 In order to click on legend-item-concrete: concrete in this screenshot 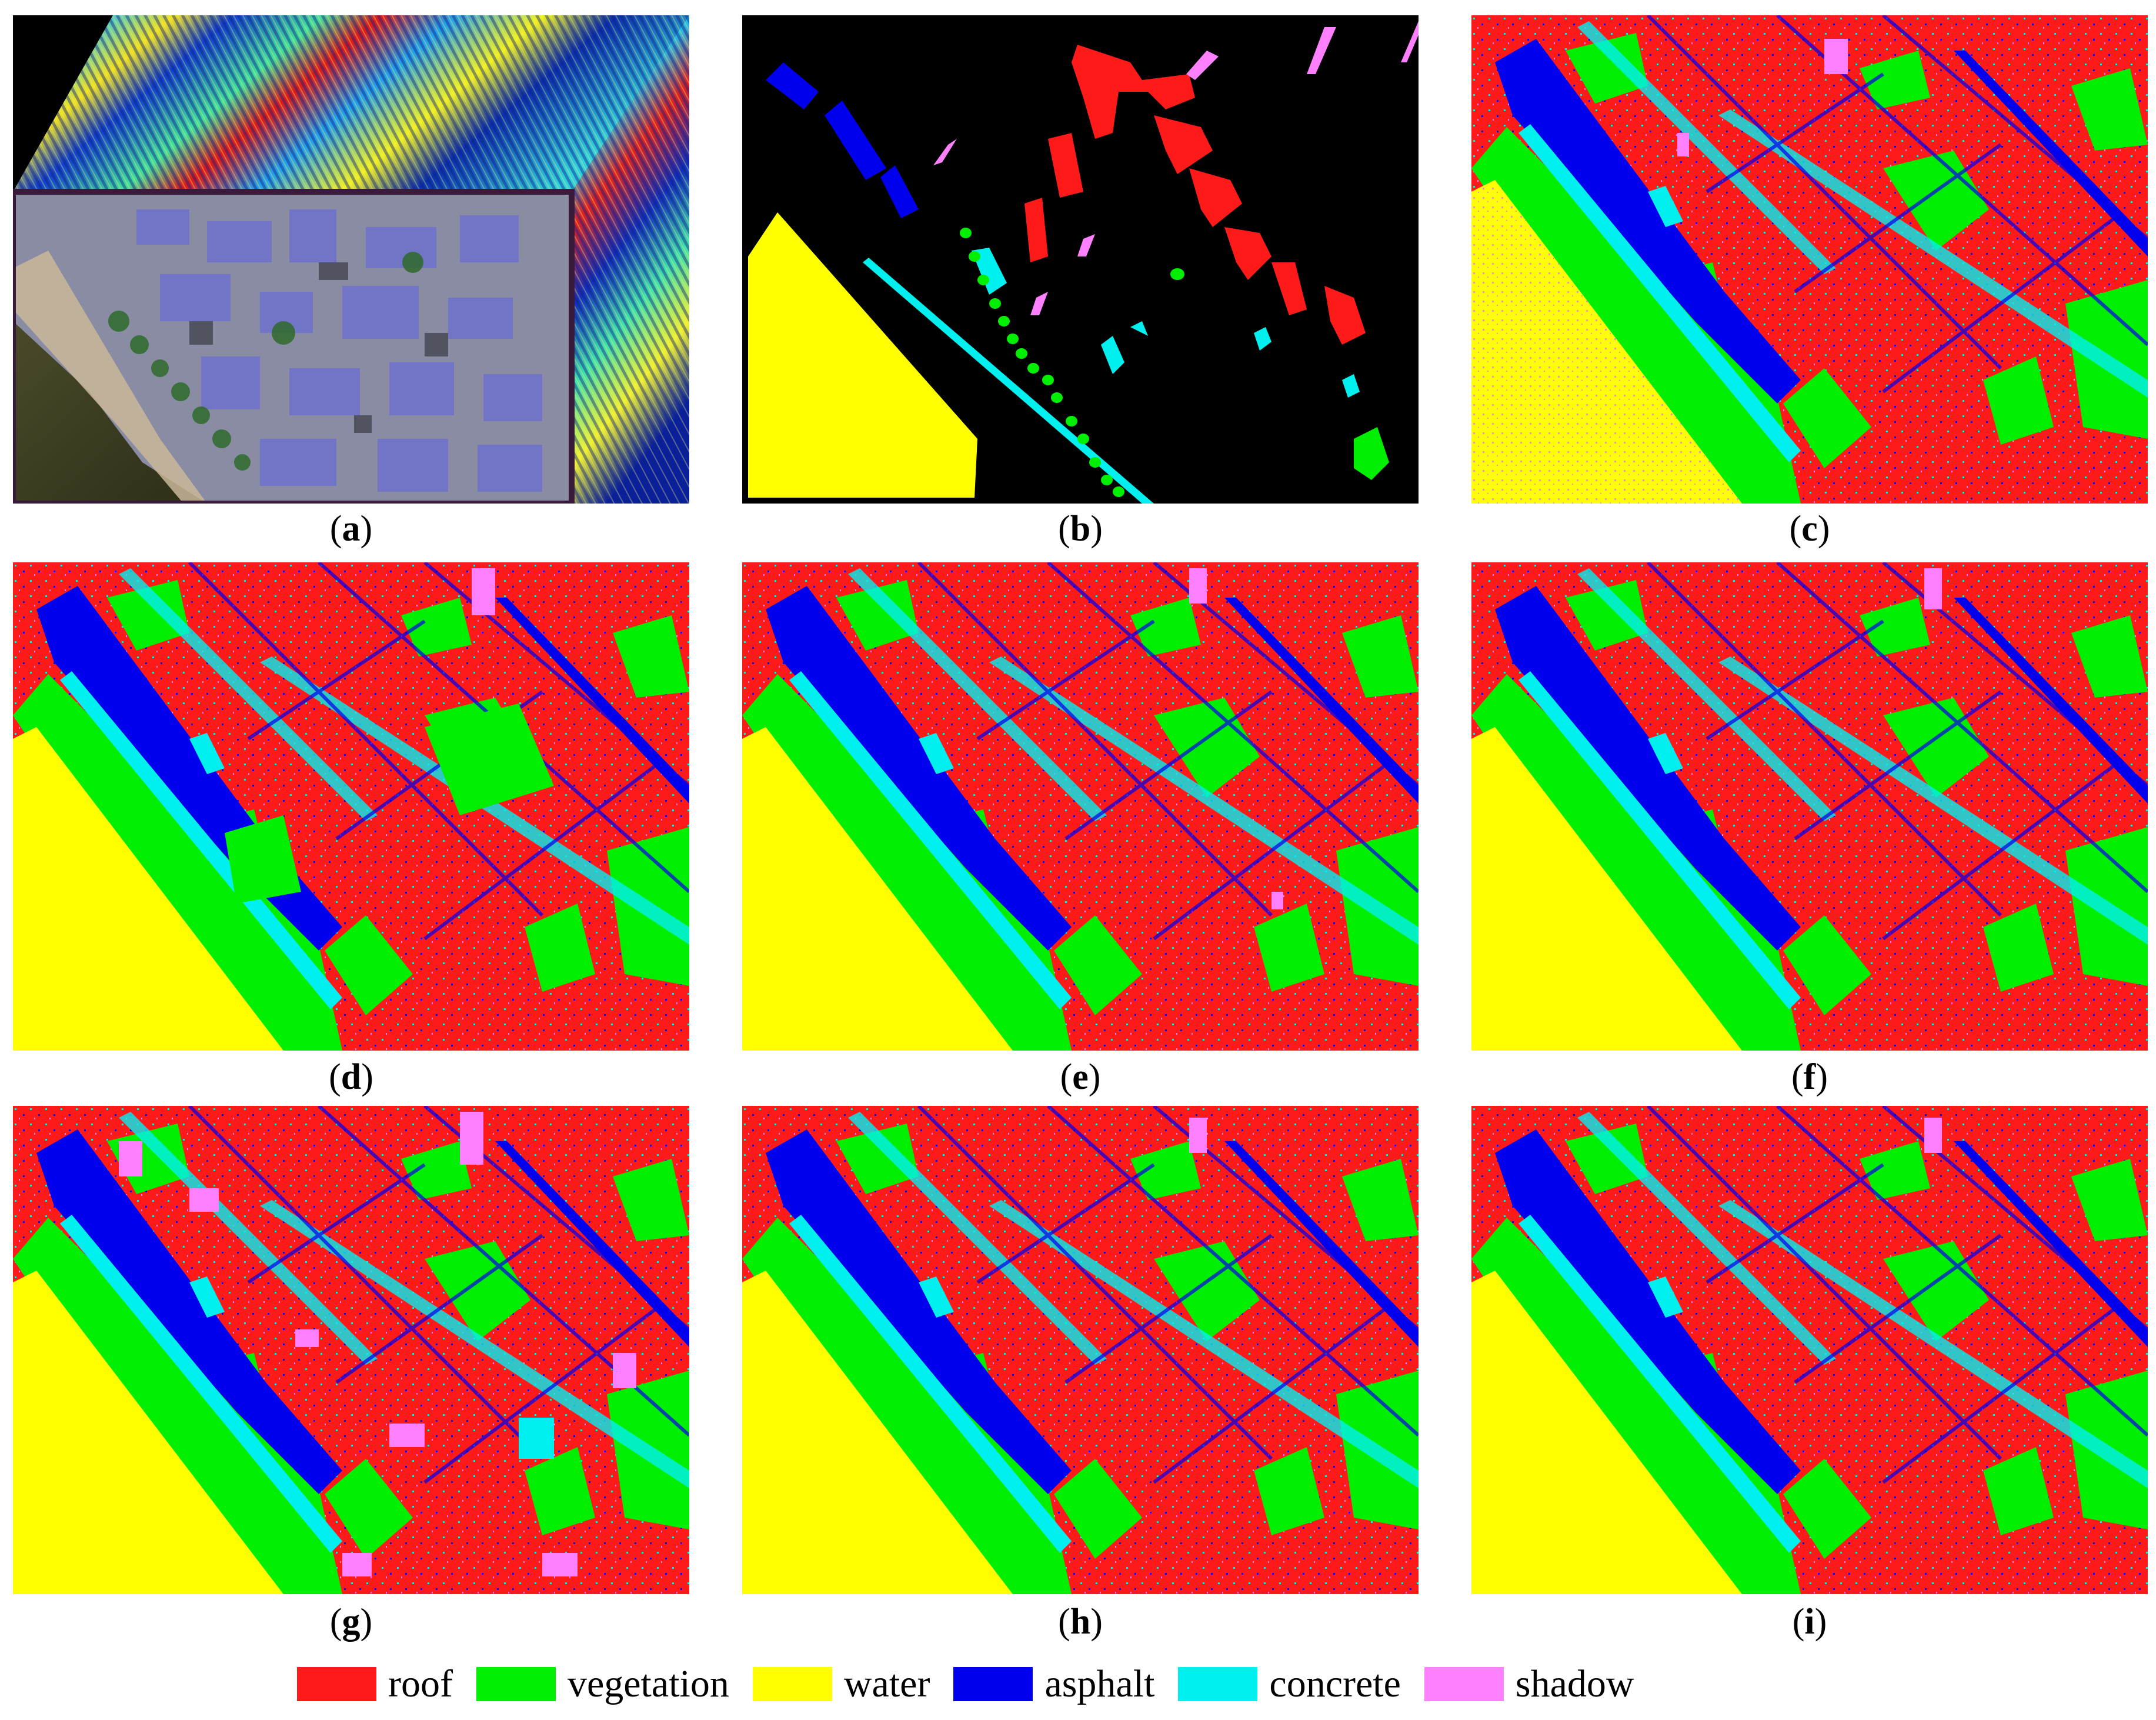, I will do `click(1289, 1684)`.